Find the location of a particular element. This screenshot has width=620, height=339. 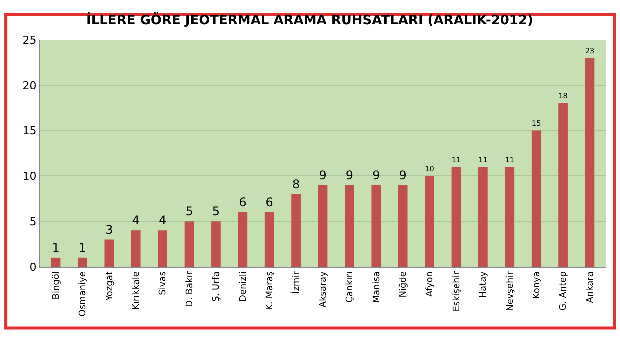

x-tick-label: K. Maraş is located at coordinates (271, 290).